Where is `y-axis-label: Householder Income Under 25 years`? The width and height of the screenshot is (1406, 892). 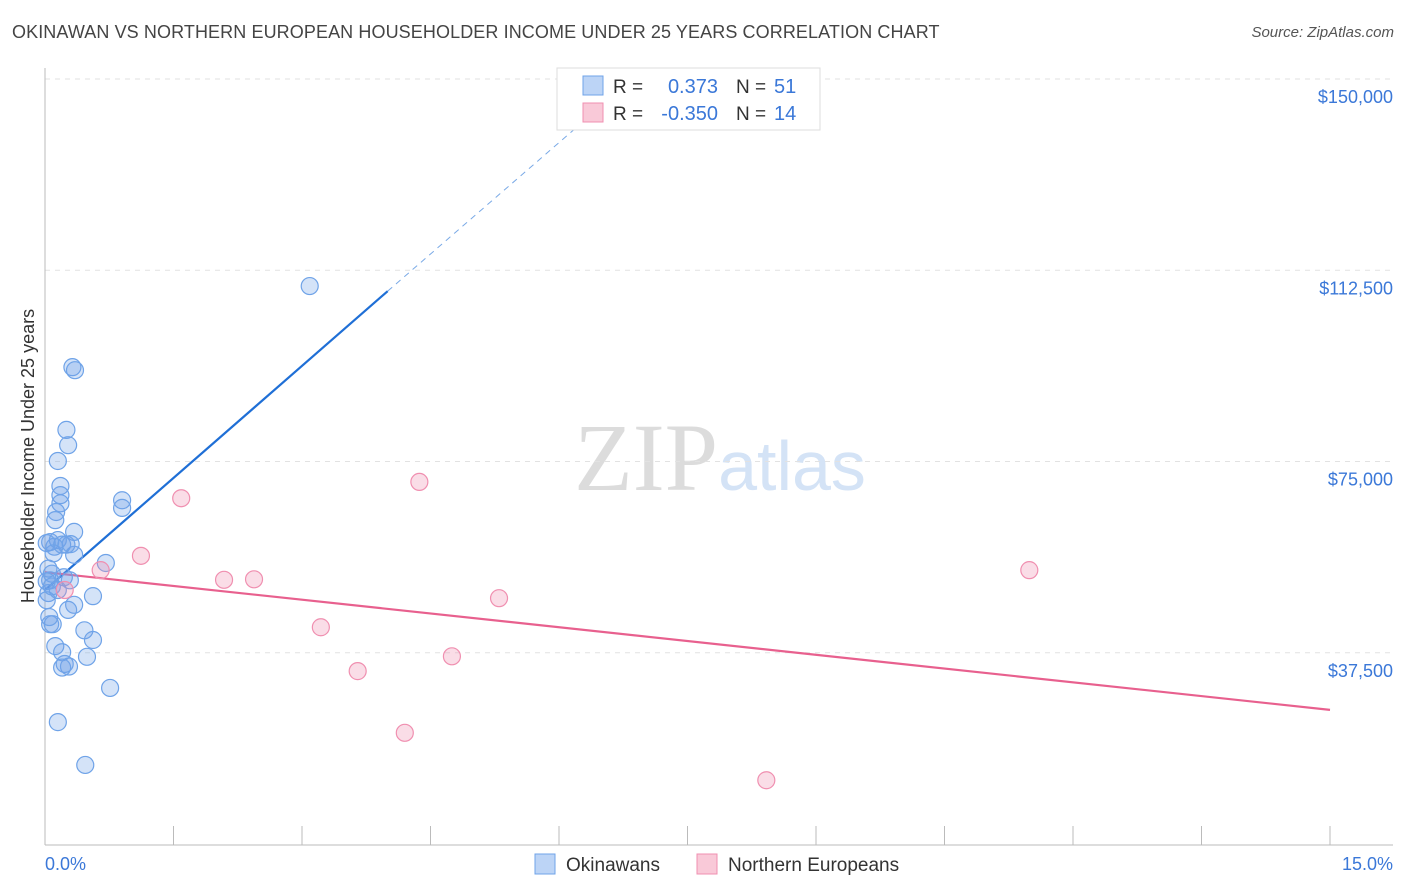 y-axis-label: Householder Income Under 25 years is located at coordinates (28, 456).